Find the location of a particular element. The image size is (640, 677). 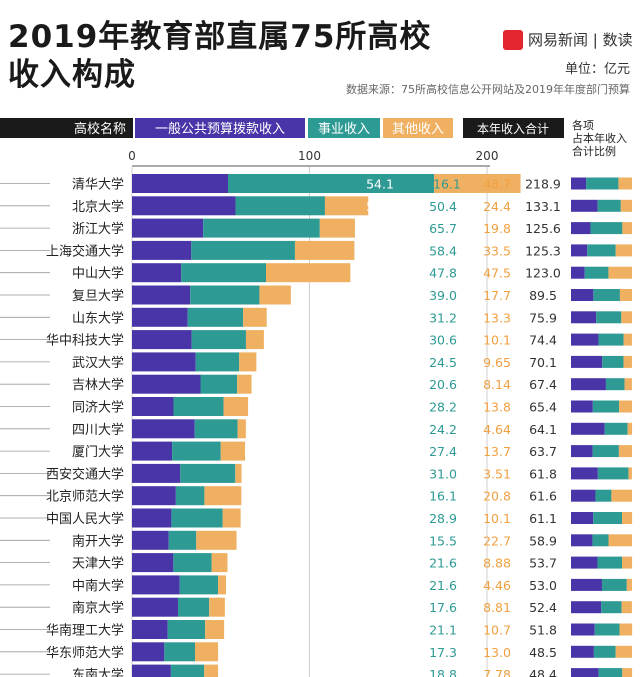

total-value: 133.1 is located at coordinates (543, 206).